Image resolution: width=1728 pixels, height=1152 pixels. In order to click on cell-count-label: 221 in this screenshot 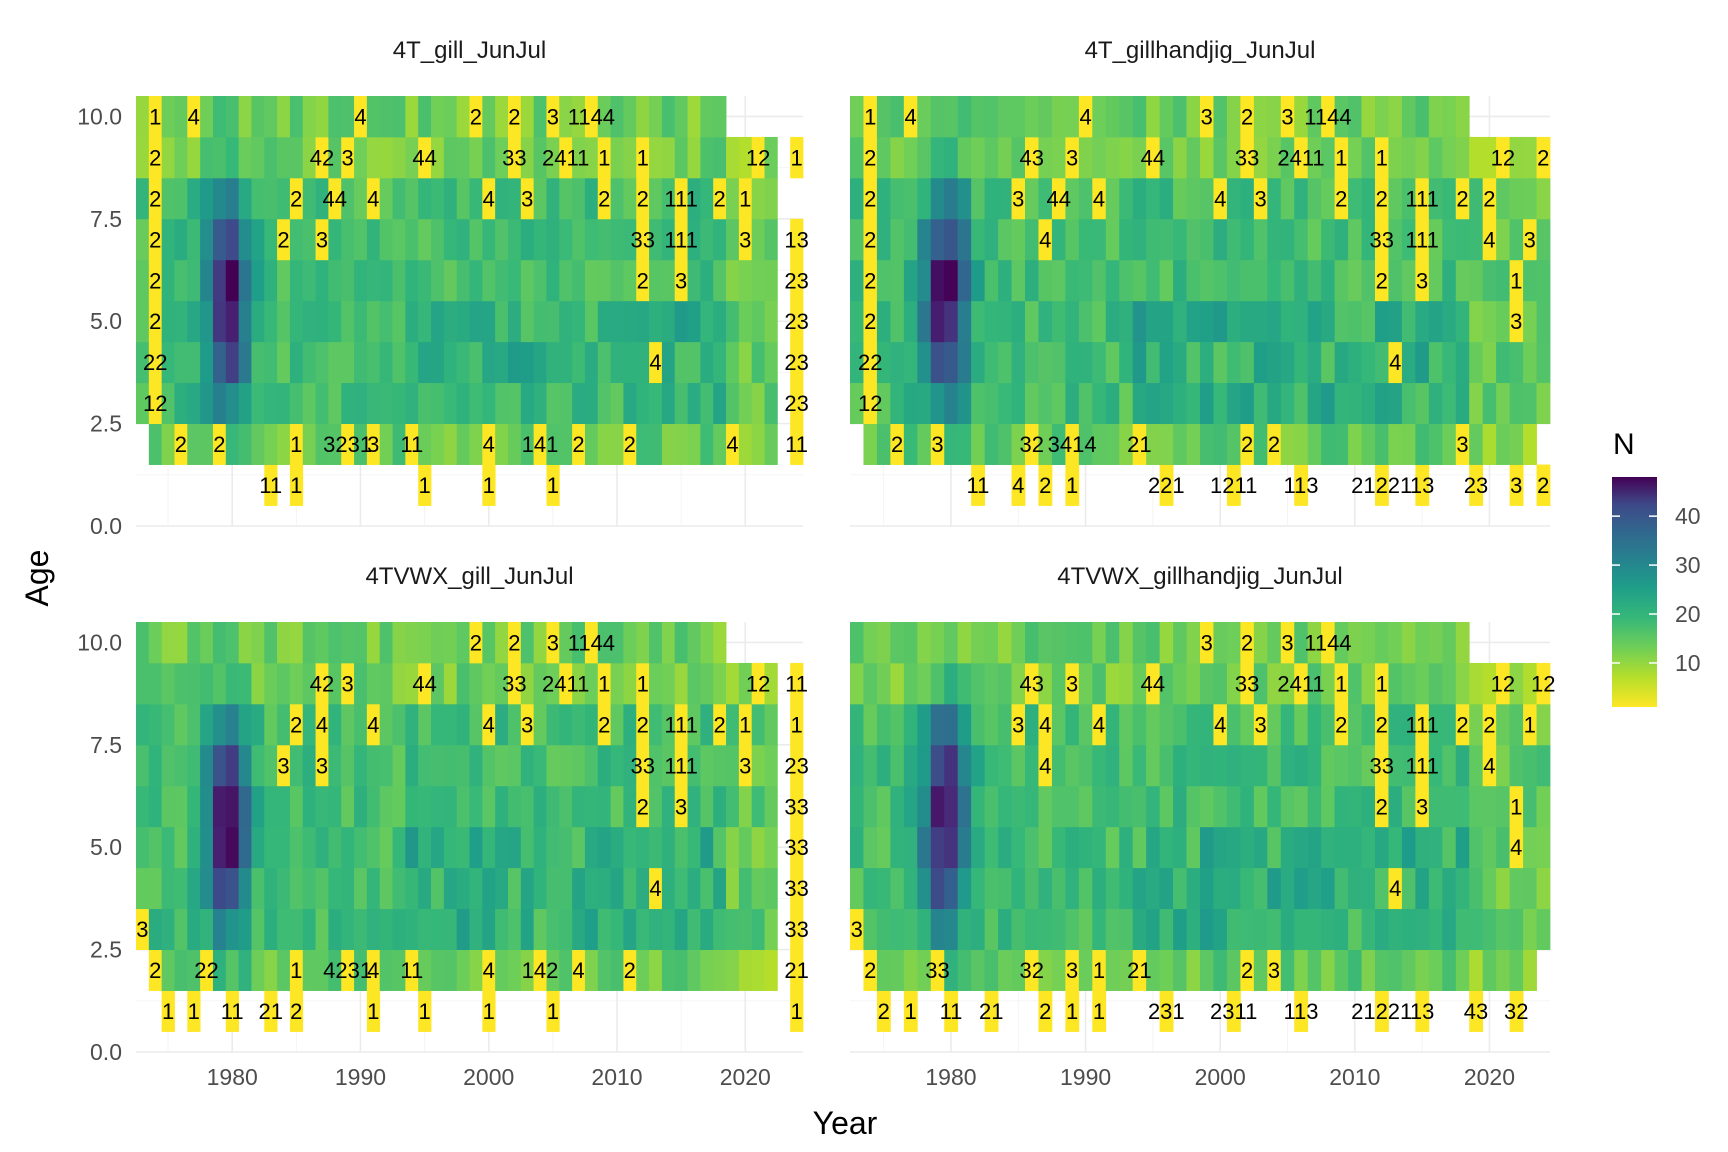, I will do `click(1166, 485)`.